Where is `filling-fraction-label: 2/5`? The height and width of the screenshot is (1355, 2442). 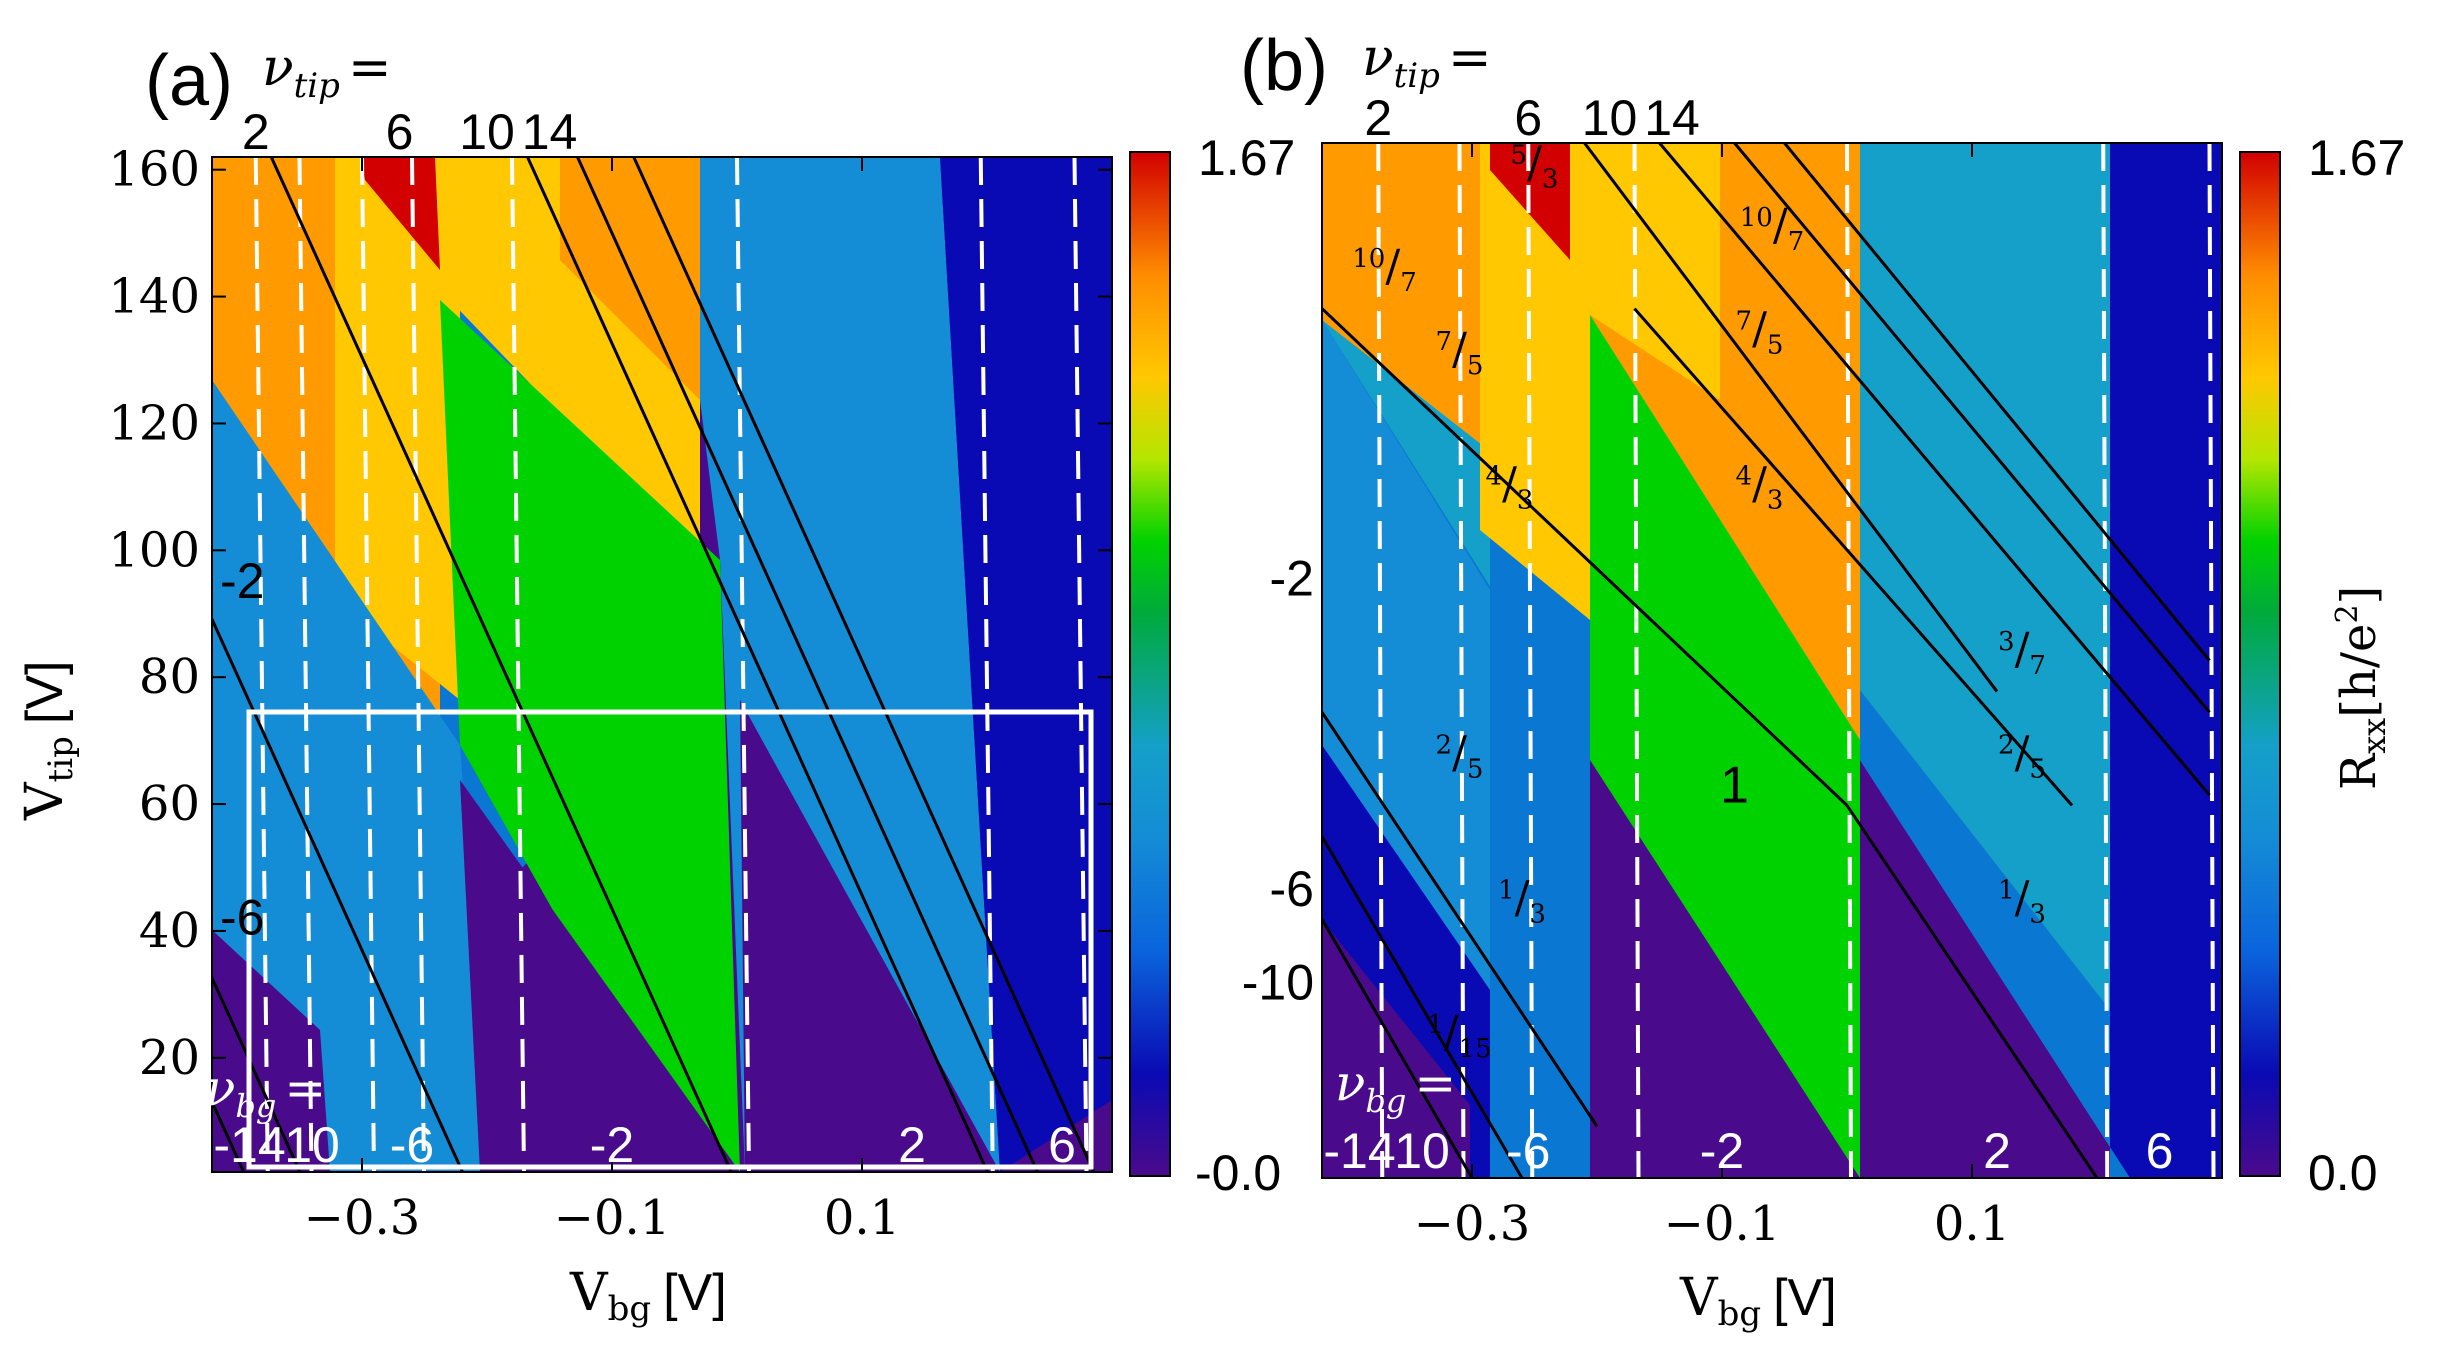
filling-fraction-label: 2/5 is located at coordinates (2022, 756).